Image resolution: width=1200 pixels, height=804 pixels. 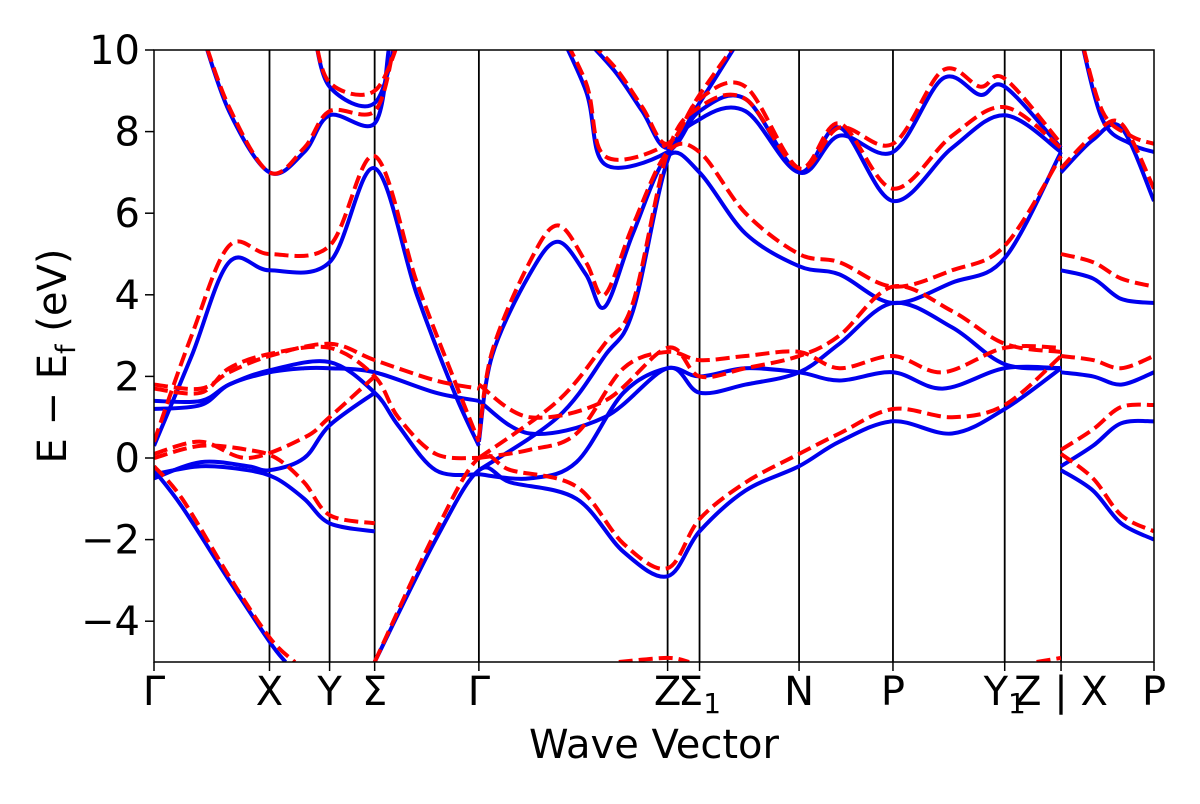 What do you see at coordinates (110, 541) in the screenshot?
I see `y-tick-label: −2` at bounding box center [110, 541].